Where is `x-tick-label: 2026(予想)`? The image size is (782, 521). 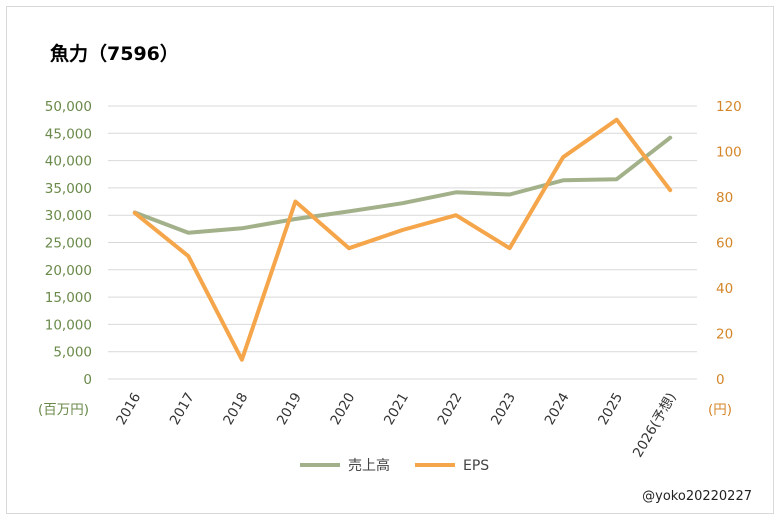
x-tick-label: 2026(予想) is located at coordinates (655, 425).